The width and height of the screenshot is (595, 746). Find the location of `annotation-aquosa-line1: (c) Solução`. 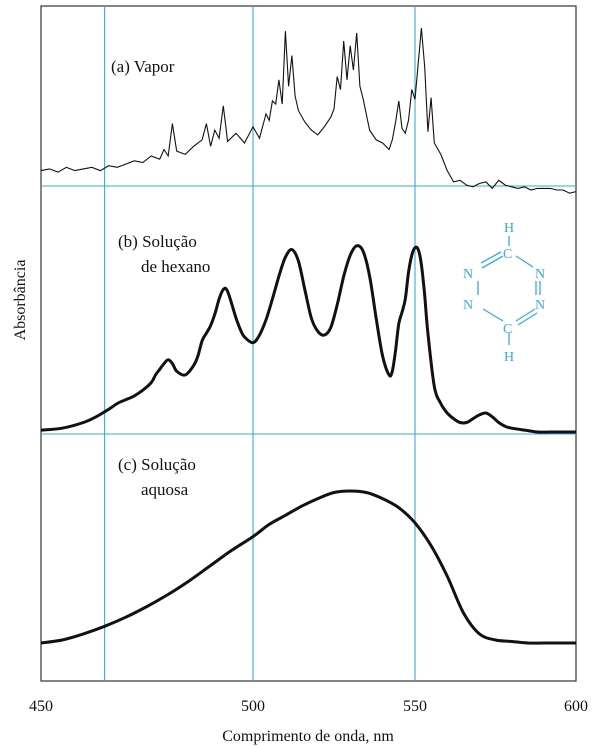

annotation-aquosa-line1: (c) Solução is located at coordinates (157, 464).